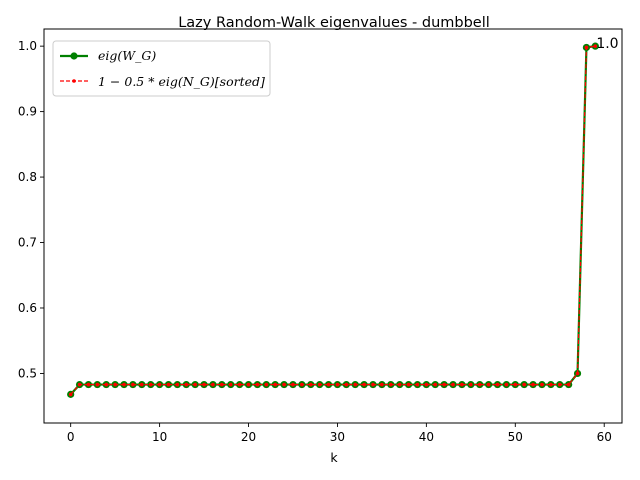 The width and height of the screenshot is (640, 480). Describe the element at coordinates (27, 243) in the screenshot. I see `y-tick-label: 0.7` at that location.